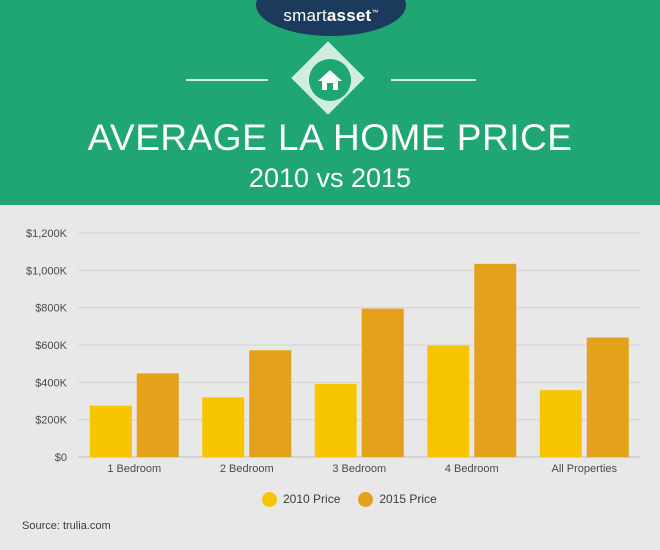 Image resolution: width=660 pixels, height=550 pixels. I want to click on x-tick-label: 3 Bedroom, so click(359, 469).